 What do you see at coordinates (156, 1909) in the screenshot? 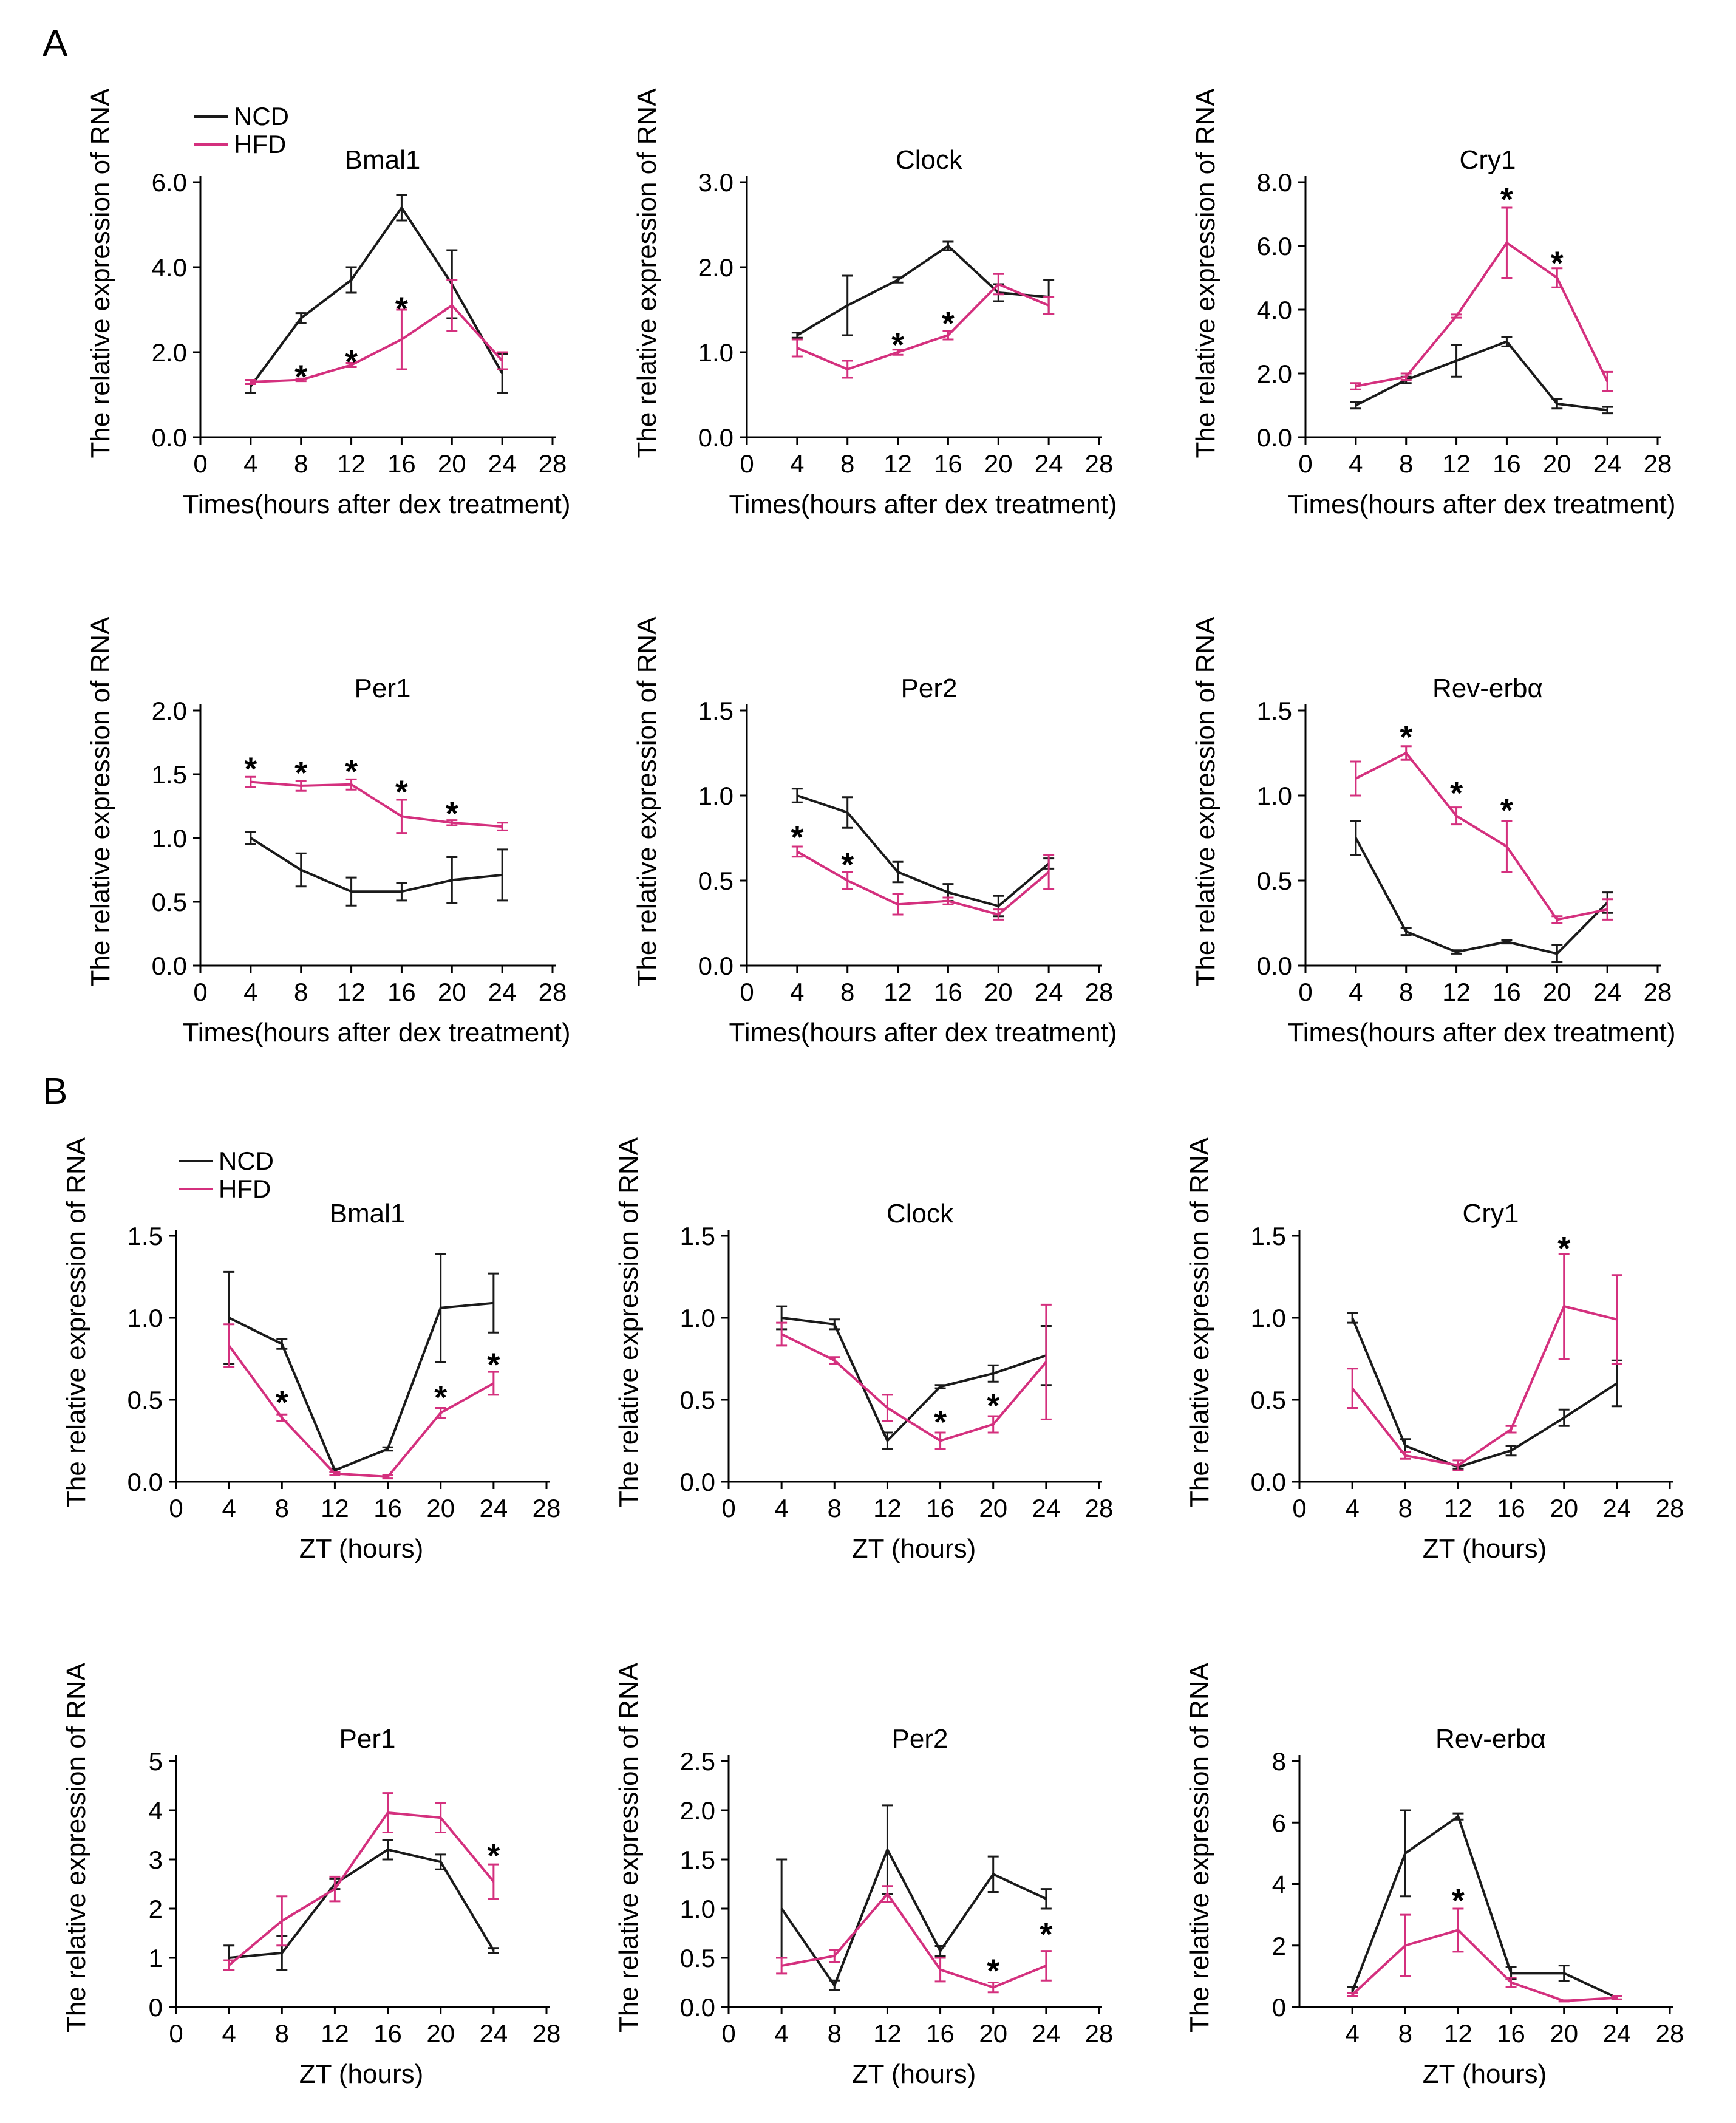
I see `y-tick-label: 2` at bounding box center [156, 1909].